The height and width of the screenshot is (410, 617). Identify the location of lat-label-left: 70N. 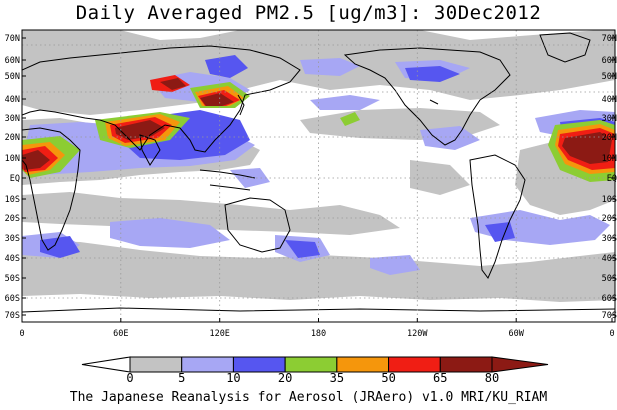
(12, 39).